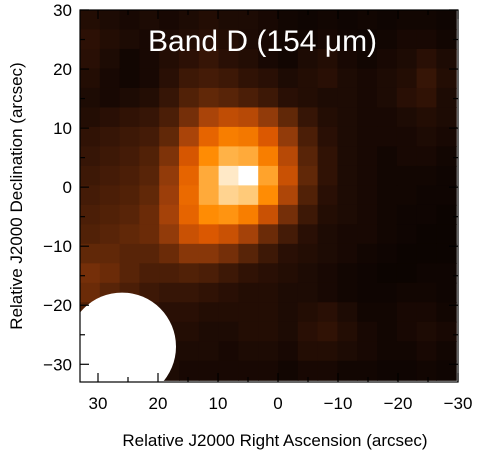 The width and height of the screenshot is (490, 454). I want to click on x-tick-label: 0, so click(277, 403).